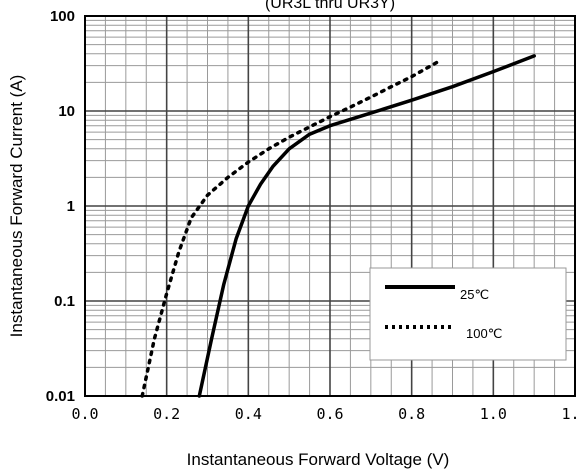  I want to click on x-tick-label: 0.4, so click(248, 414).